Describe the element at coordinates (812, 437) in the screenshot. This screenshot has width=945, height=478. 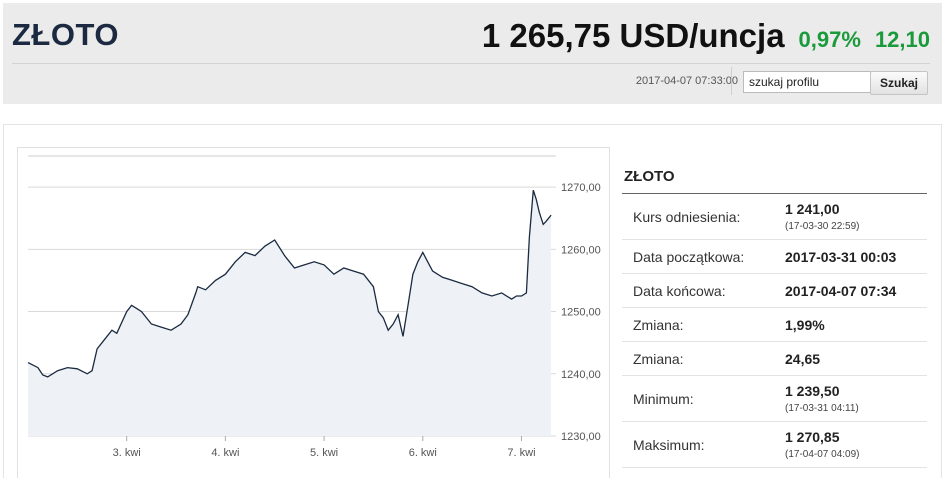
I see `info-row-value: 1 270,85` at that location.